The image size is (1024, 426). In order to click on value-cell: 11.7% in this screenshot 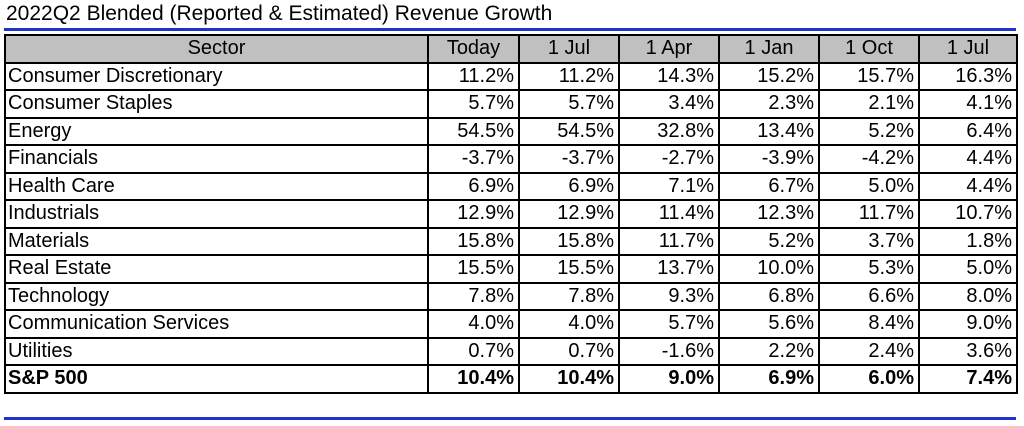, I will do `click(869, 214)`.